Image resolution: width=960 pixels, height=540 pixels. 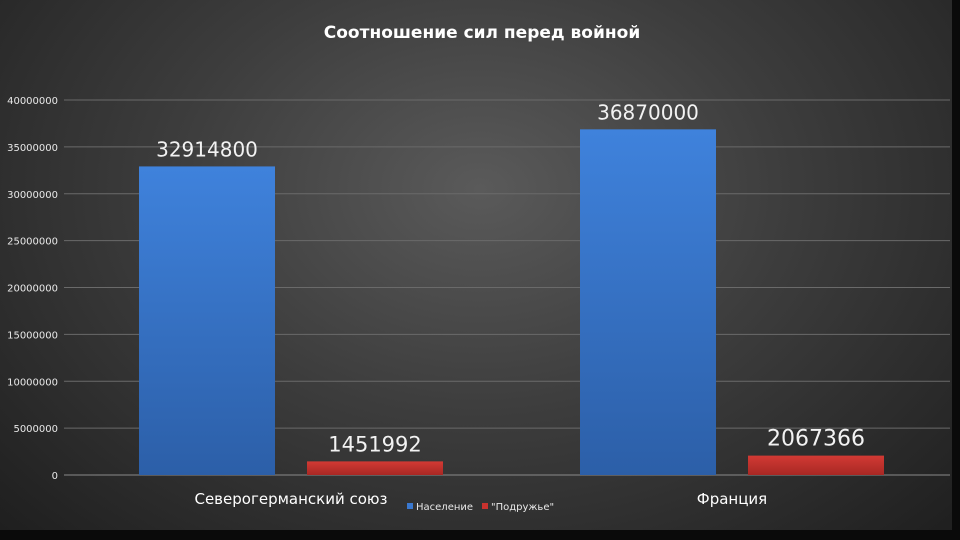 What do you see at coordinates (375, 444) in the screenshot?
I see `data-label: 1451992` at bounding box center [375, 444].